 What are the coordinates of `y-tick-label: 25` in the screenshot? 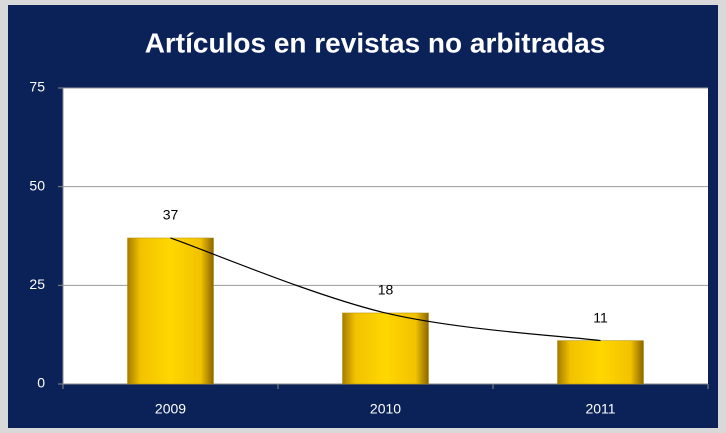 It's located at (37, 284).